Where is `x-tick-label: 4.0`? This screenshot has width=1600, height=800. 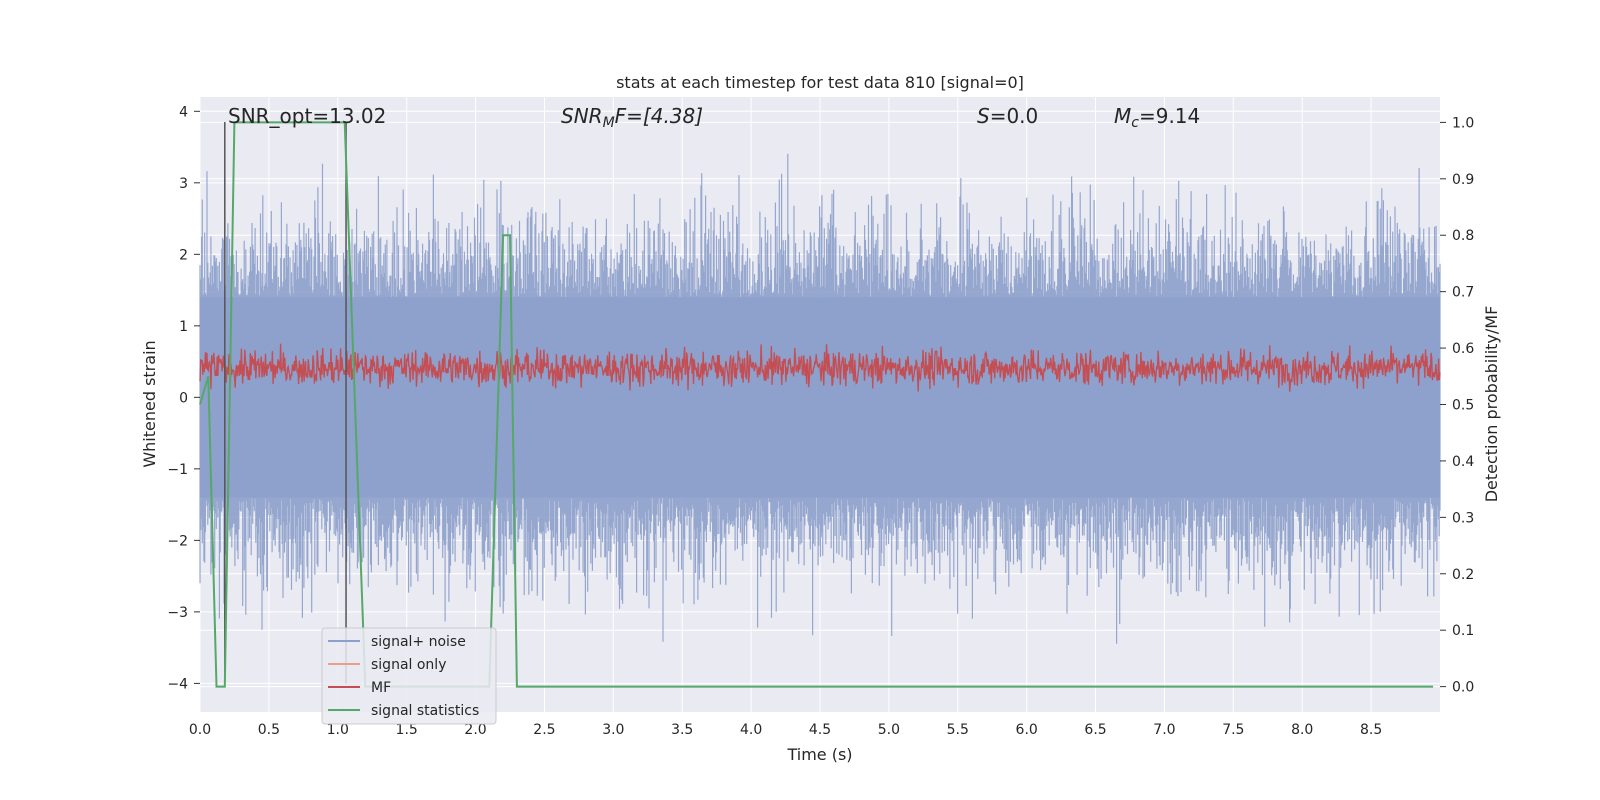 x-tick-label: 4.0 is located at coordinates (751, 730).